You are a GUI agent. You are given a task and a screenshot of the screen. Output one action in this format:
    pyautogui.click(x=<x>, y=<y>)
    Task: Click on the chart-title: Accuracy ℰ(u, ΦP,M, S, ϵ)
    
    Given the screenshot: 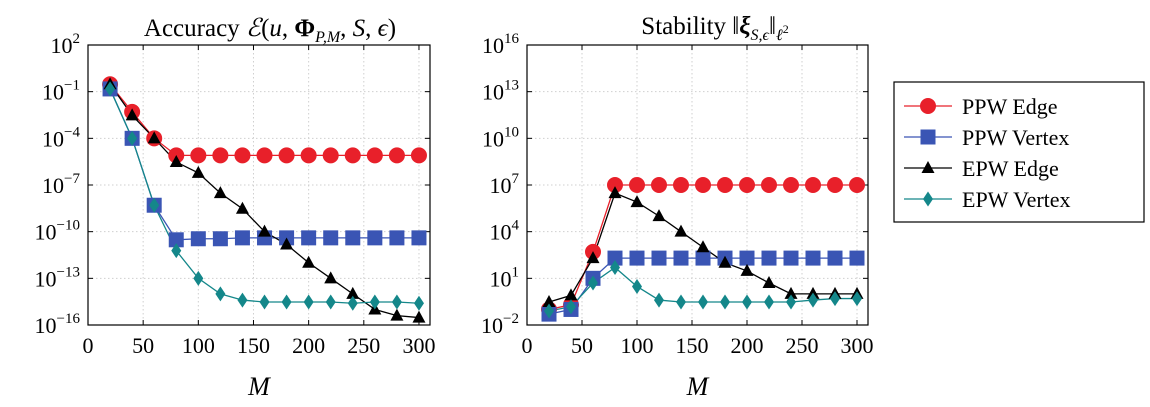 What is the action you would take?
    pyautogui.click(x=270, y=30)
    